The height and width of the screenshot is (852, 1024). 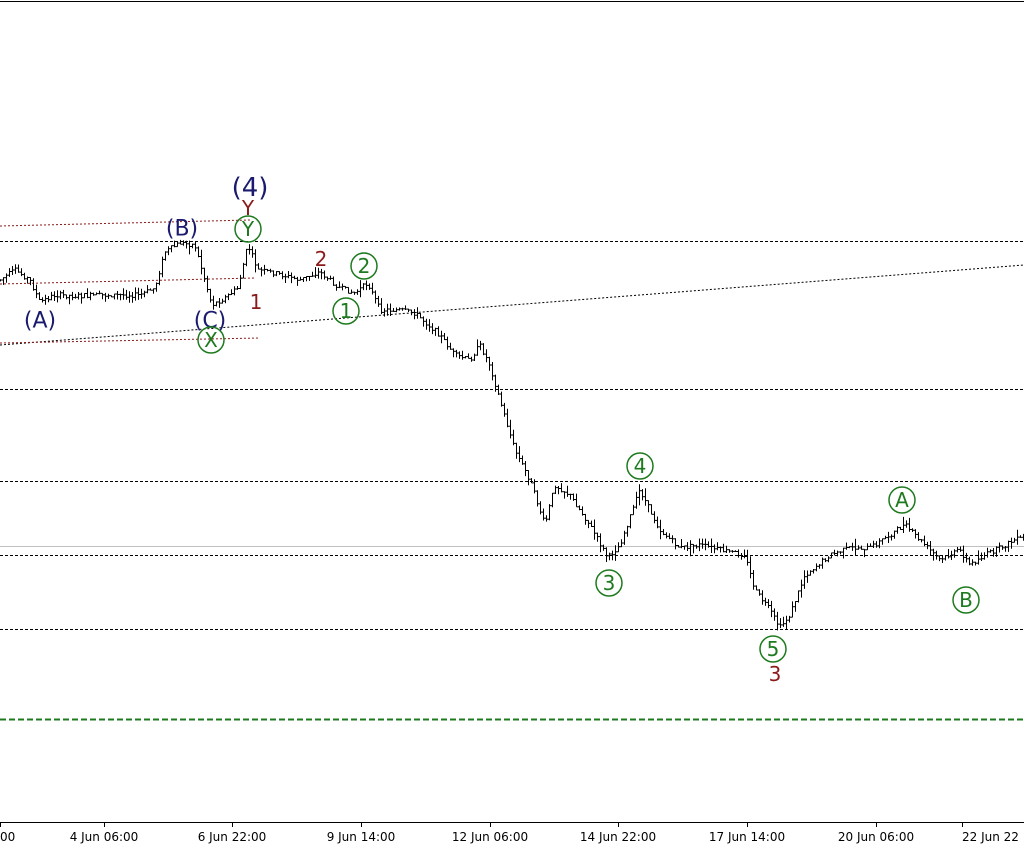 I want to click on x-tick-label: 22 Jun 22, so click(x=990, y=837).